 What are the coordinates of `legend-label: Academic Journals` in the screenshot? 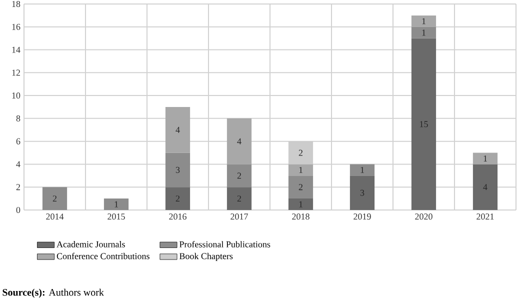 It's located at (90, 244).